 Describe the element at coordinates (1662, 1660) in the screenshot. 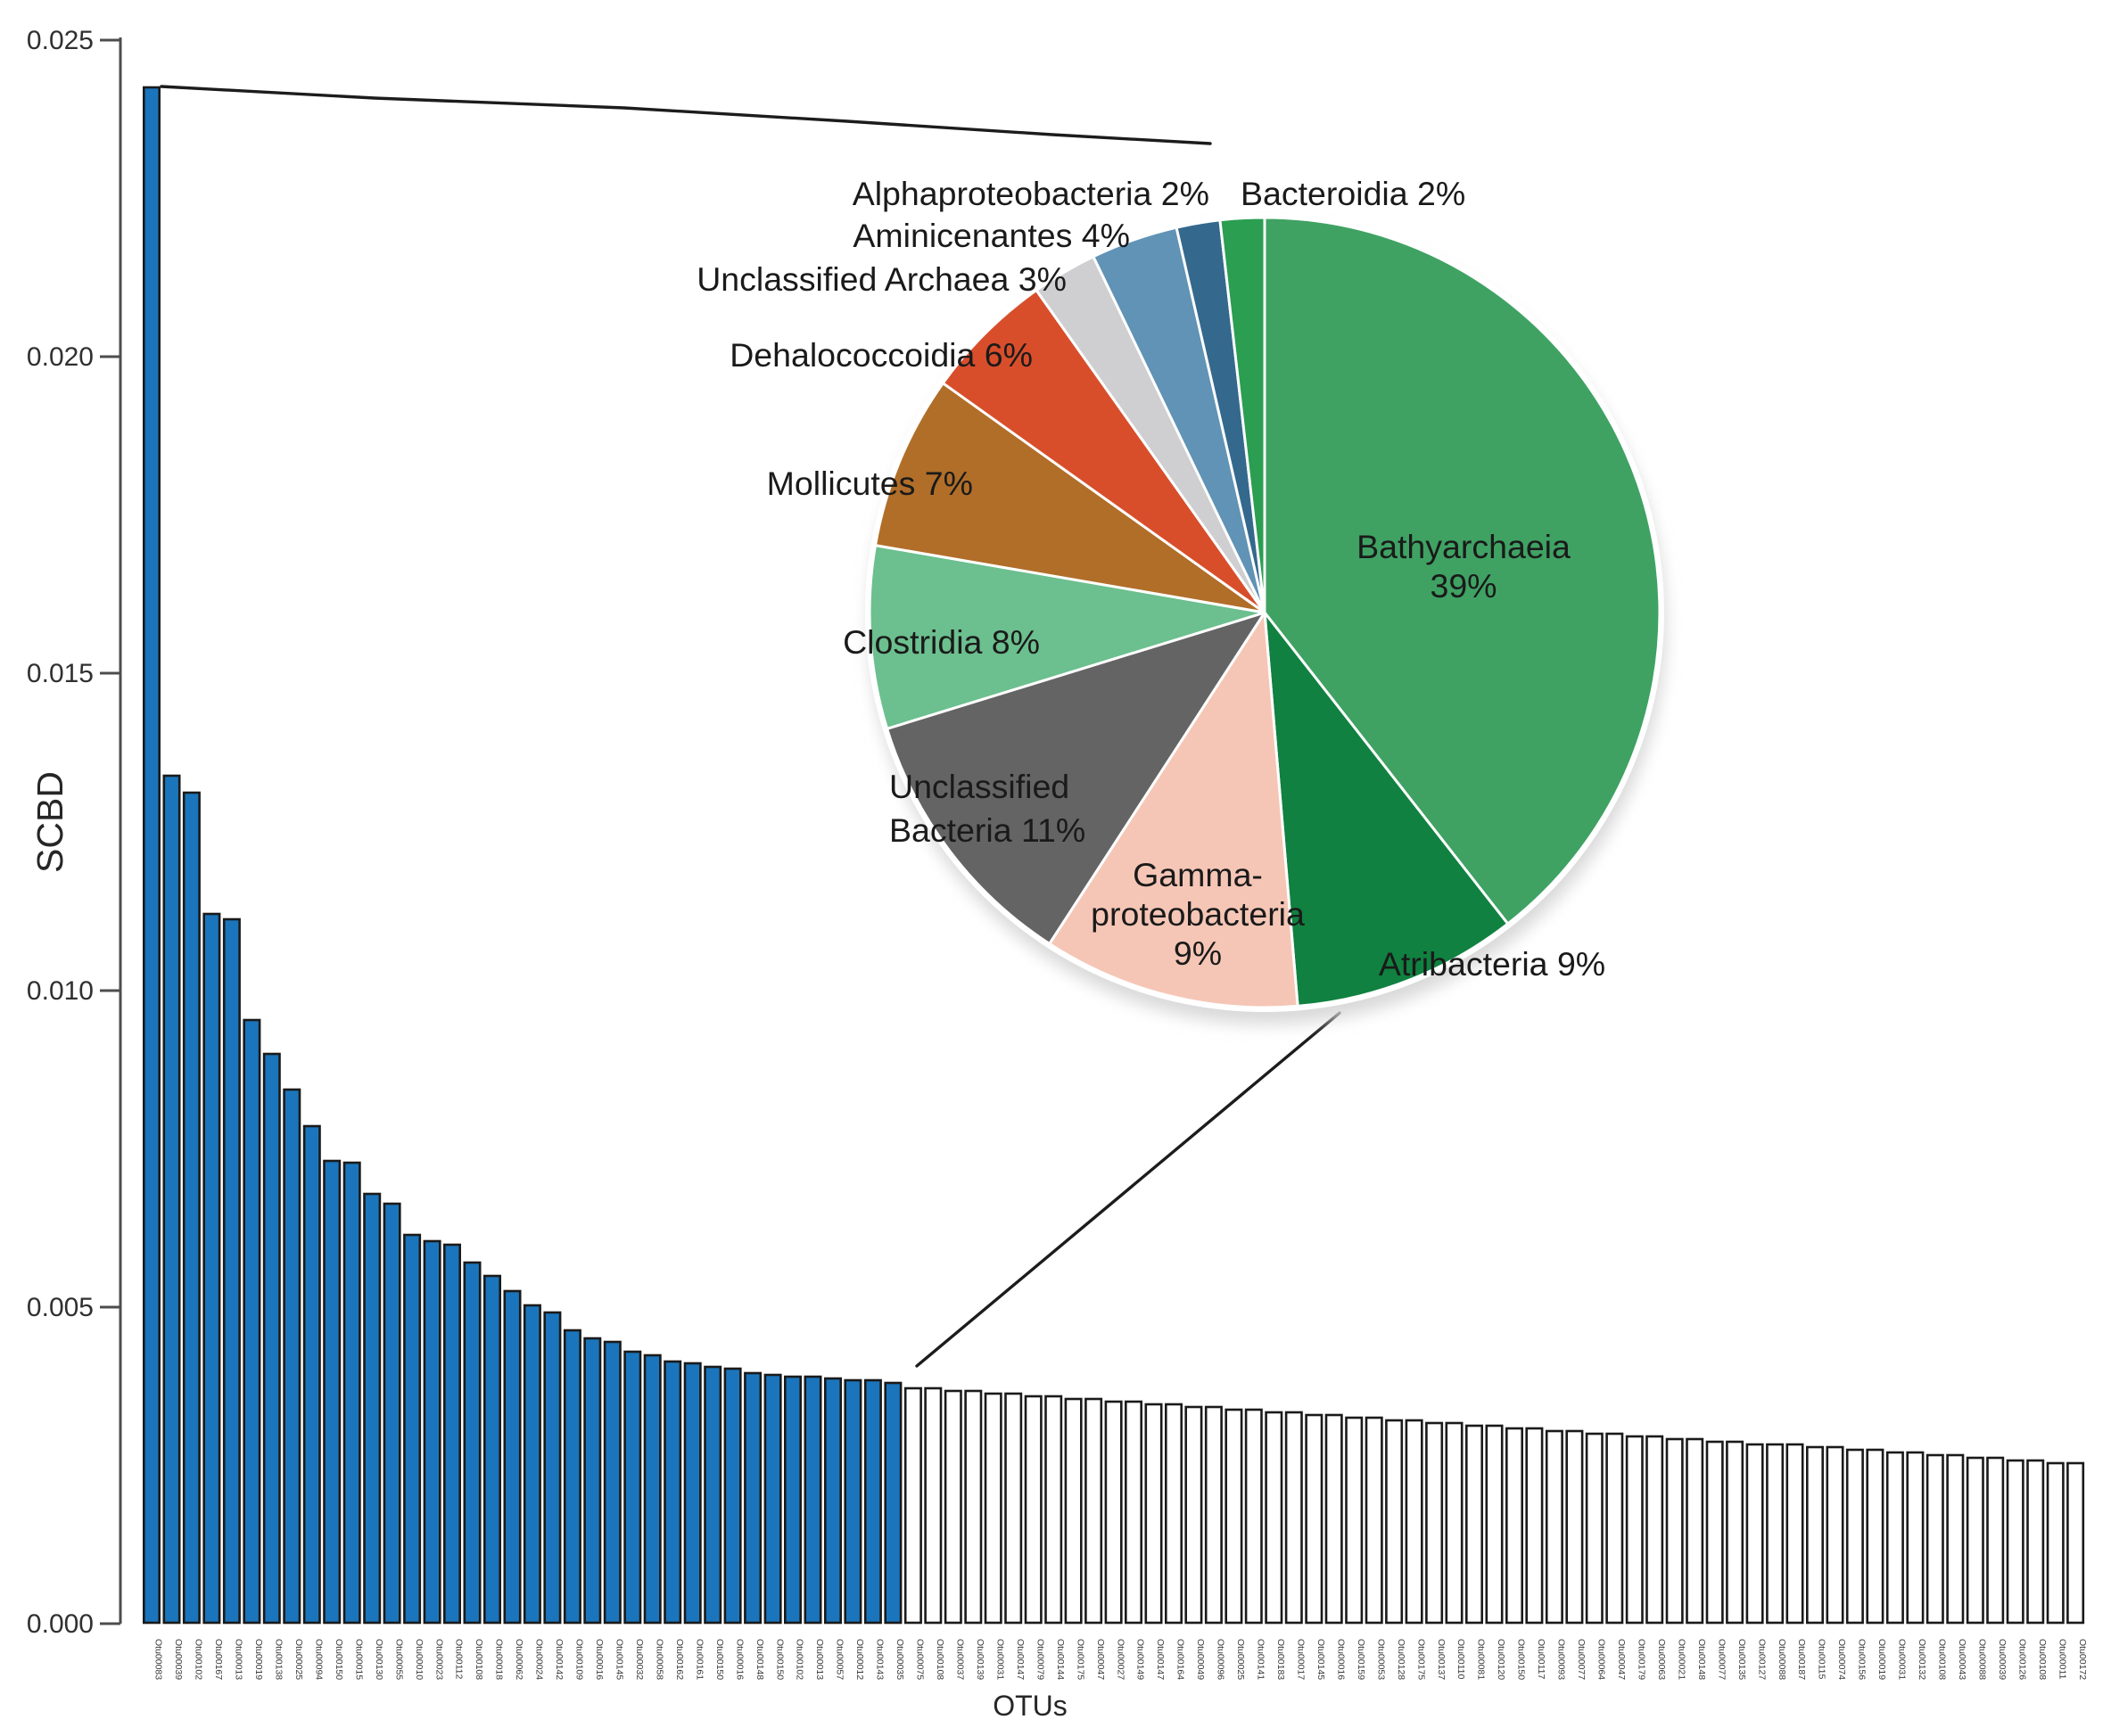

I see `svg-text: Otu00063` at that location.